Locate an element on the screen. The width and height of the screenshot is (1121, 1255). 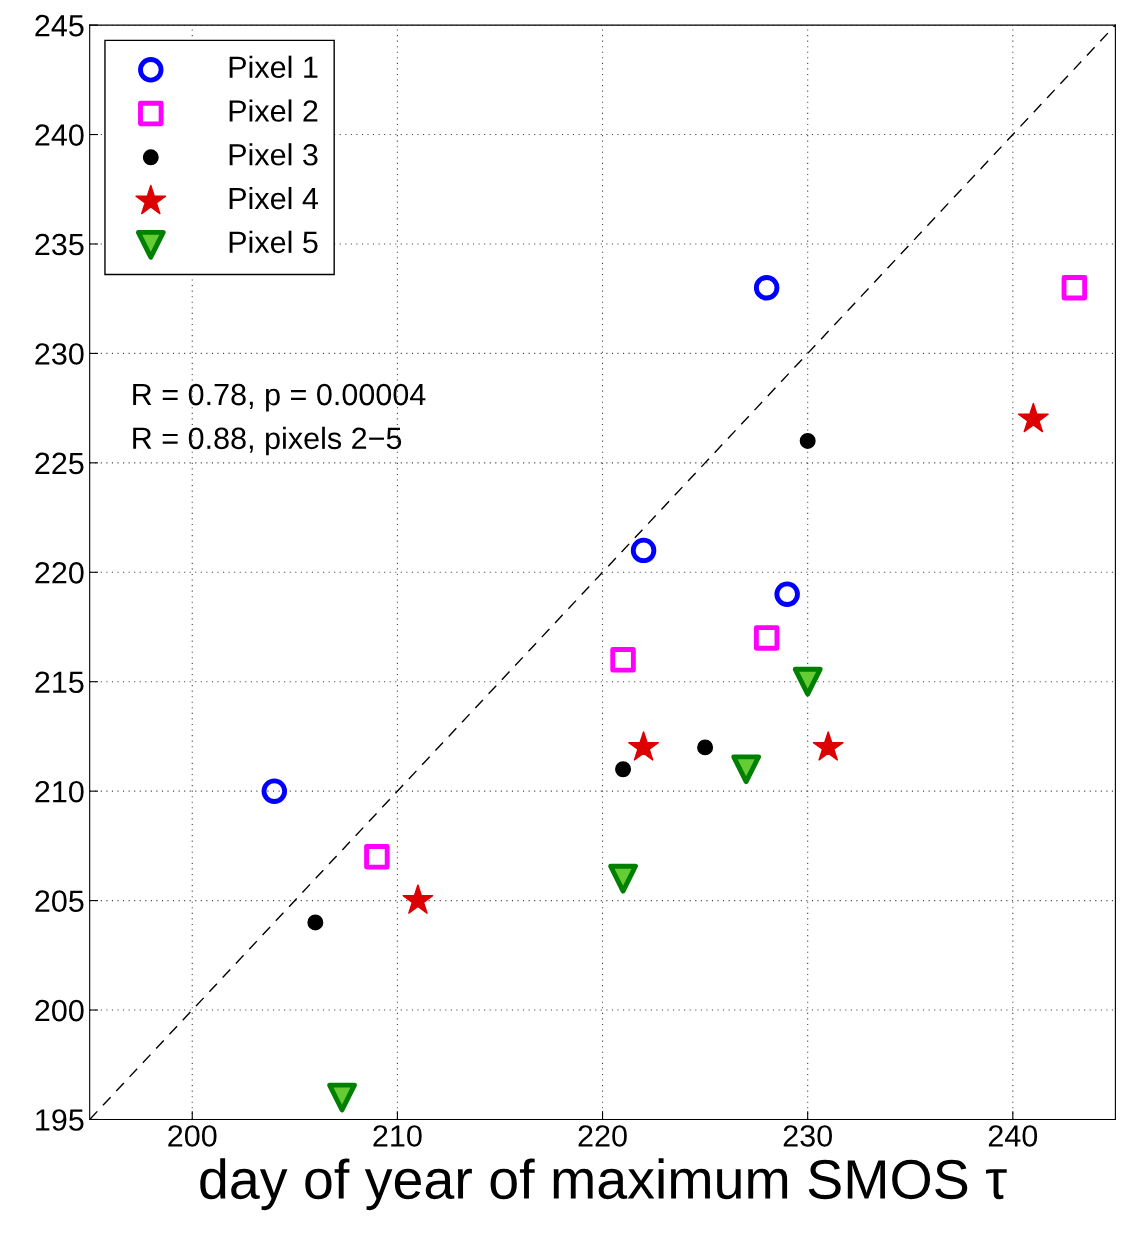
y-tick-label: 235 is located at coordinates (59, 244).